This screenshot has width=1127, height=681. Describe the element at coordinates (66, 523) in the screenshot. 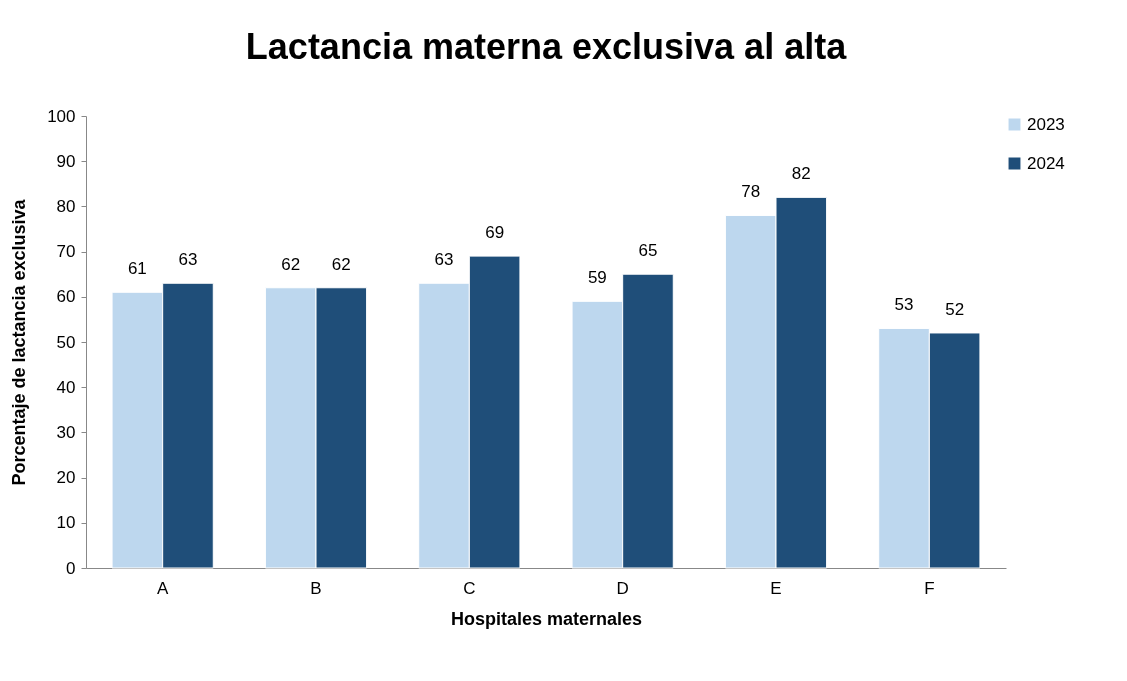

I see `y-tick-label: 10` at that location.